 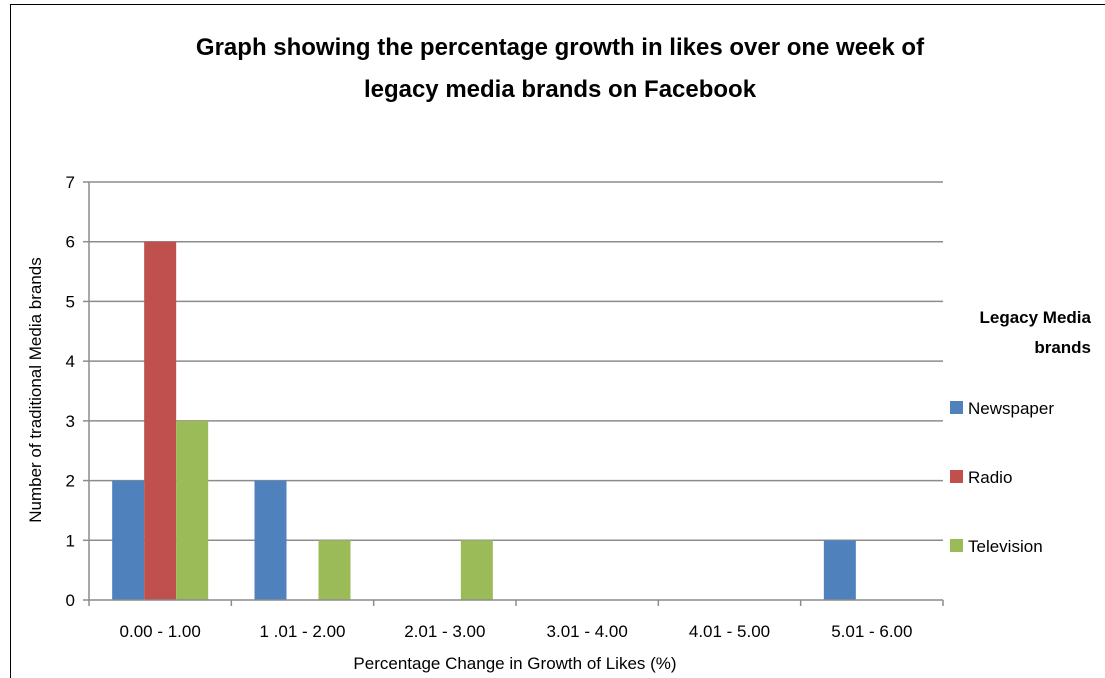 I want to click on legend-title-line-2: brands, so click(x=1062, y=347).